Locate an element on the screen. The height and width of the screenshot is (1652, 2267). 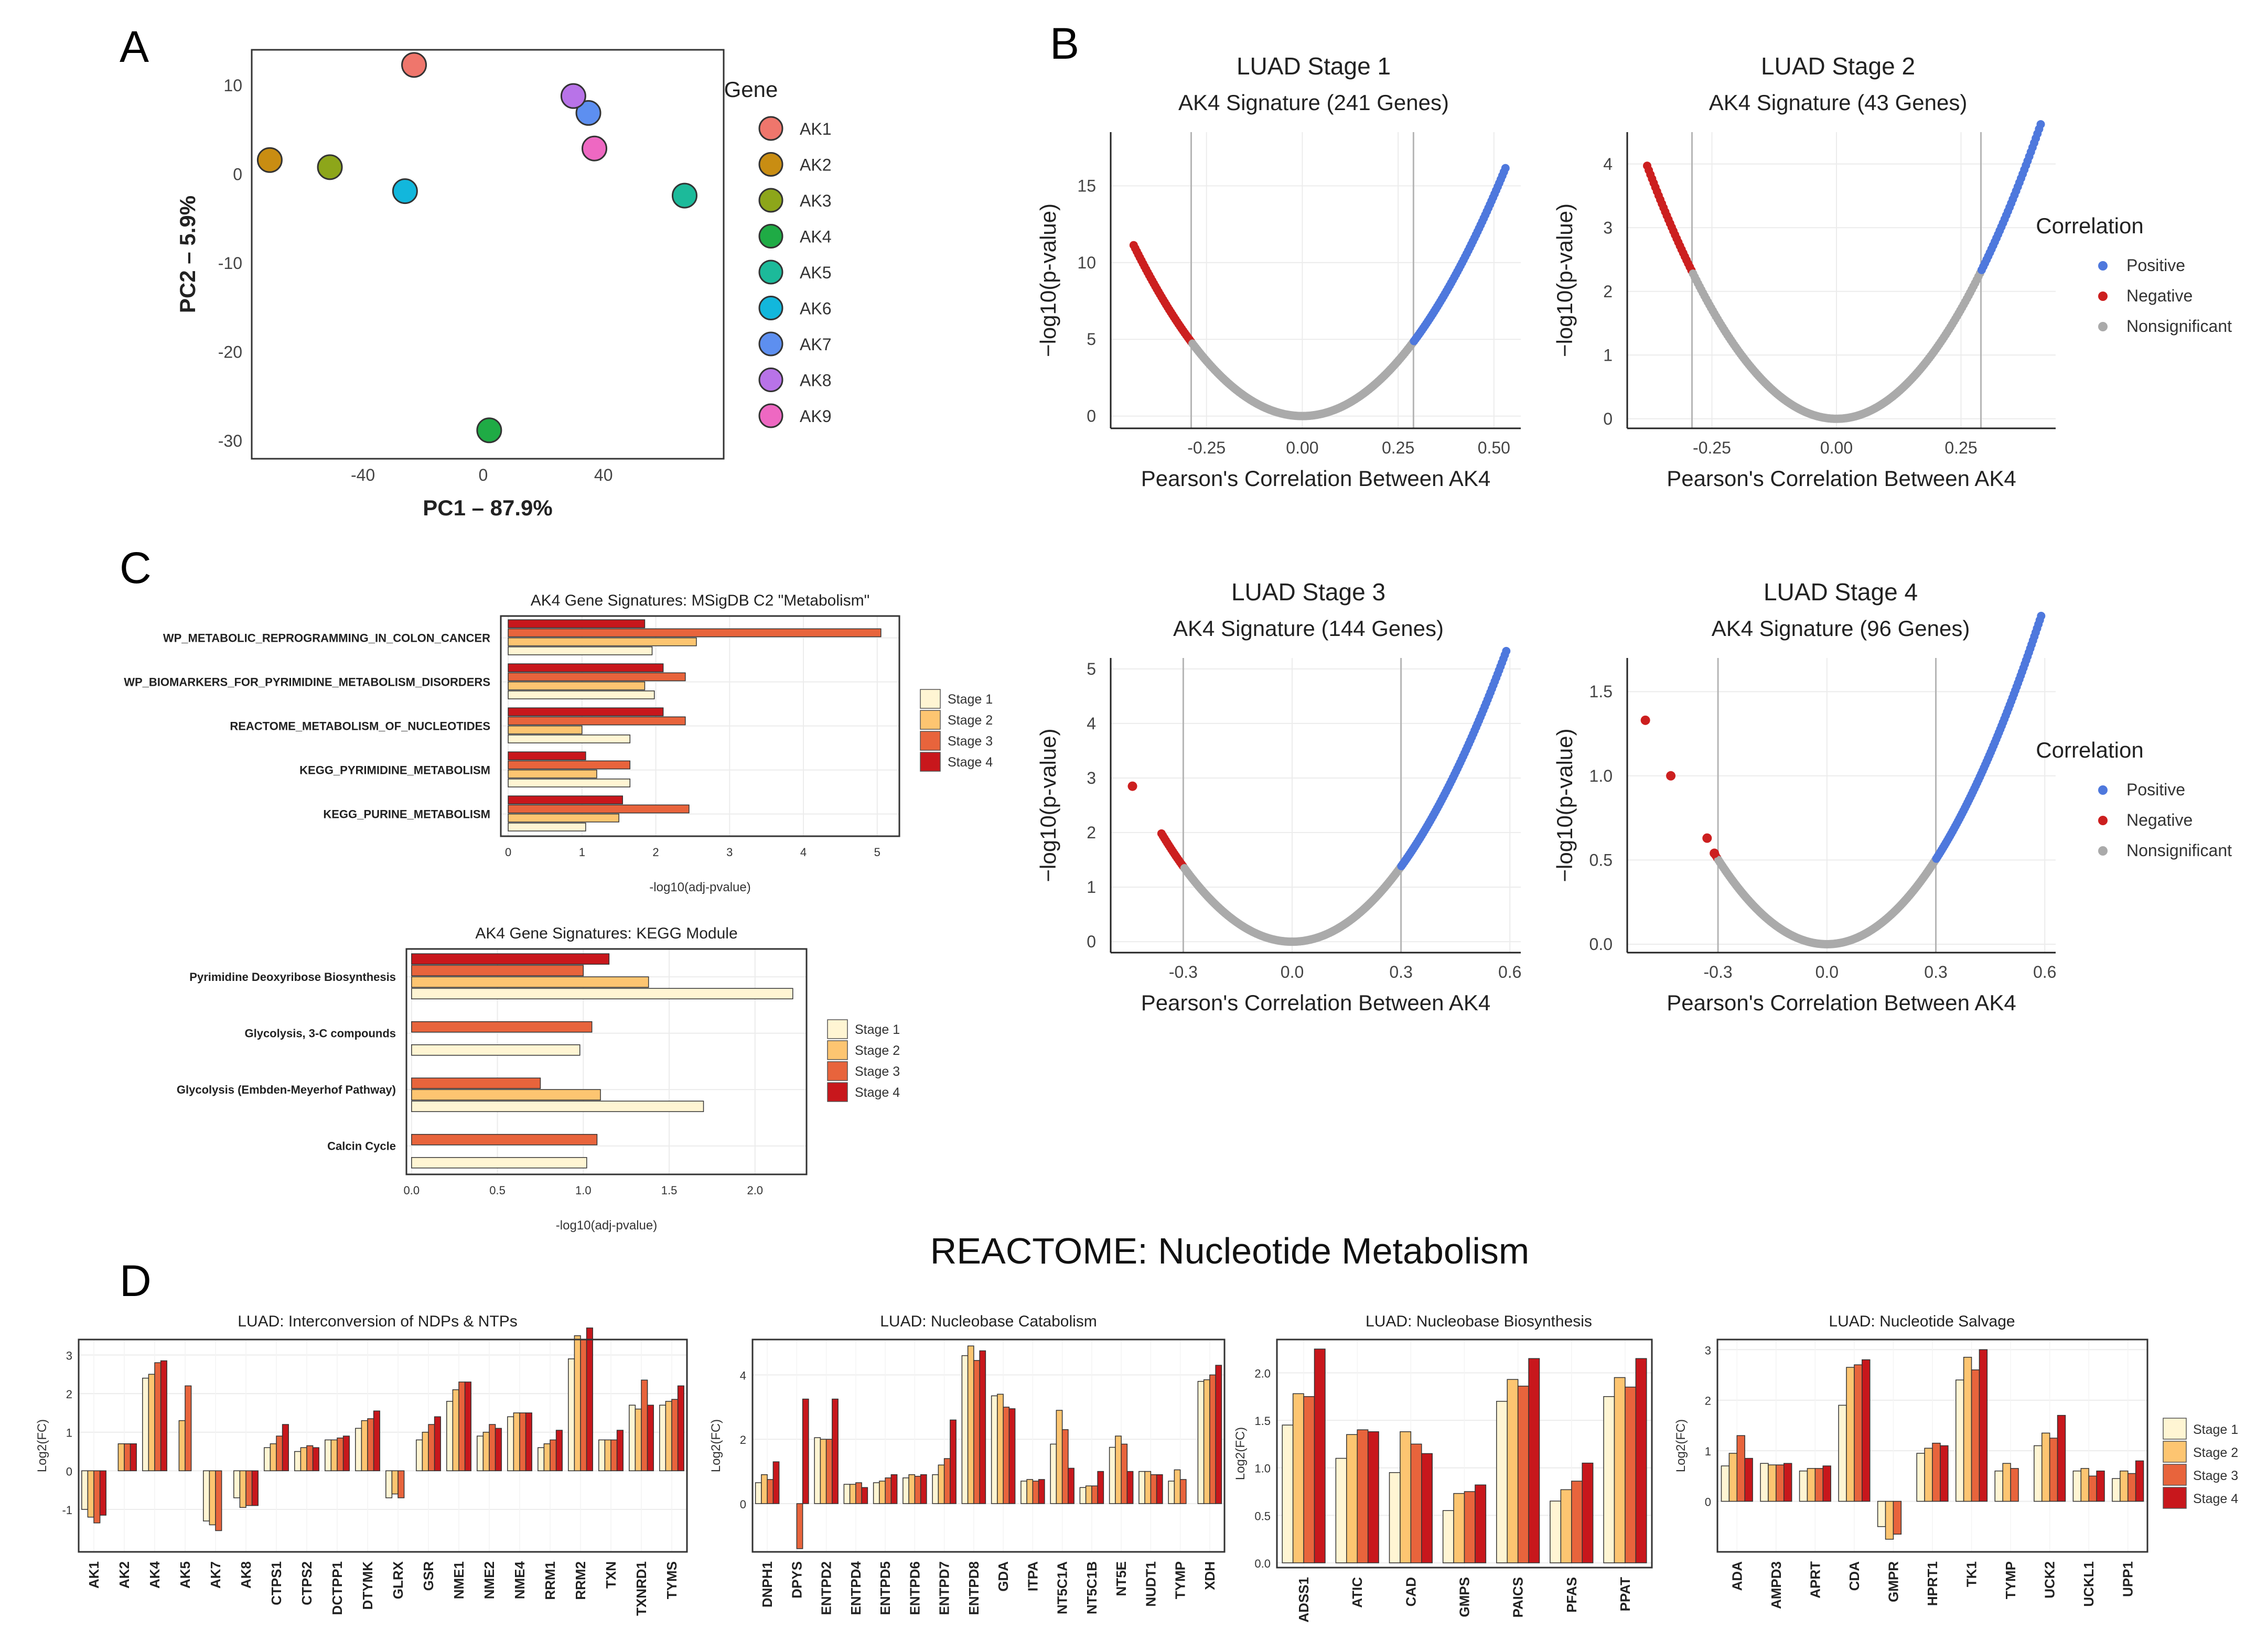
d1-category-label: NME1 is located at coordinates (459, 1580).